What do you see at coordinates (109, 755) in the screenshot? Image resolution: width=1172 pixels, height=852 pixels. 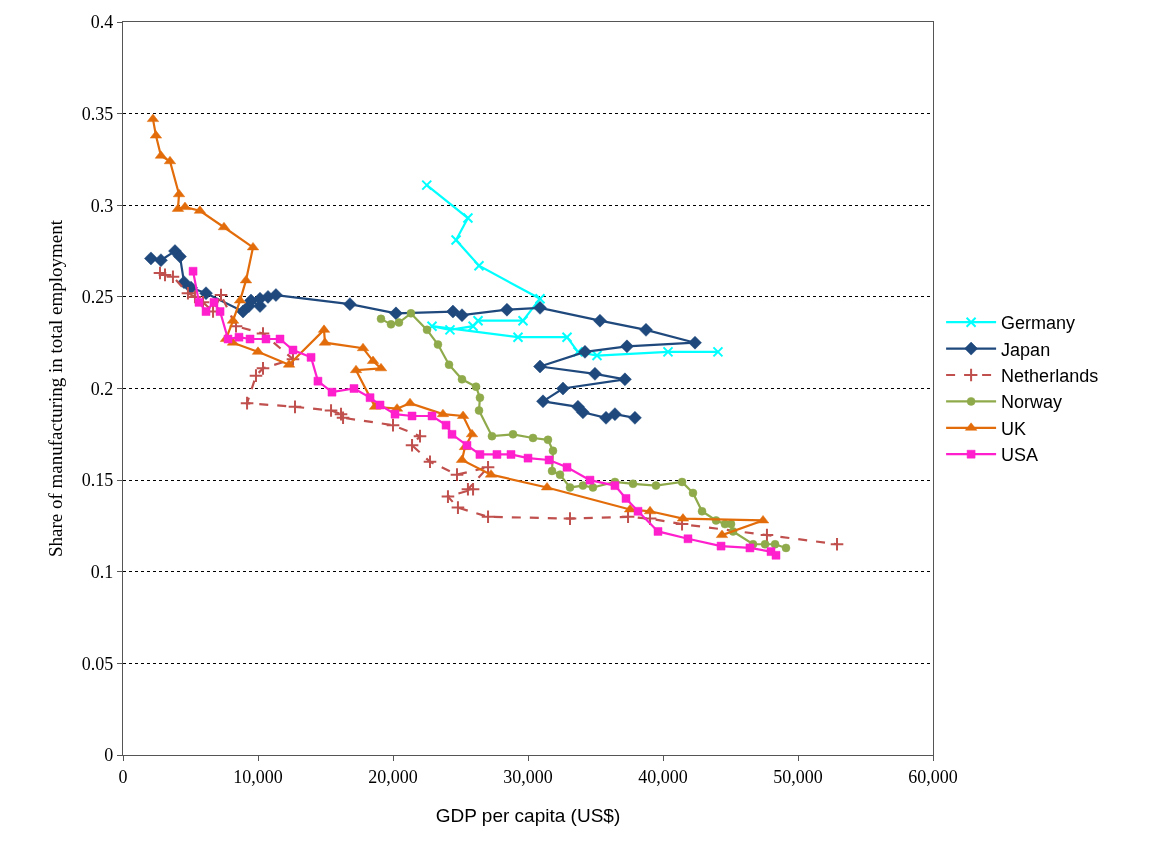 I see `y-tick-label: 0` at bounding box center [109, 755].